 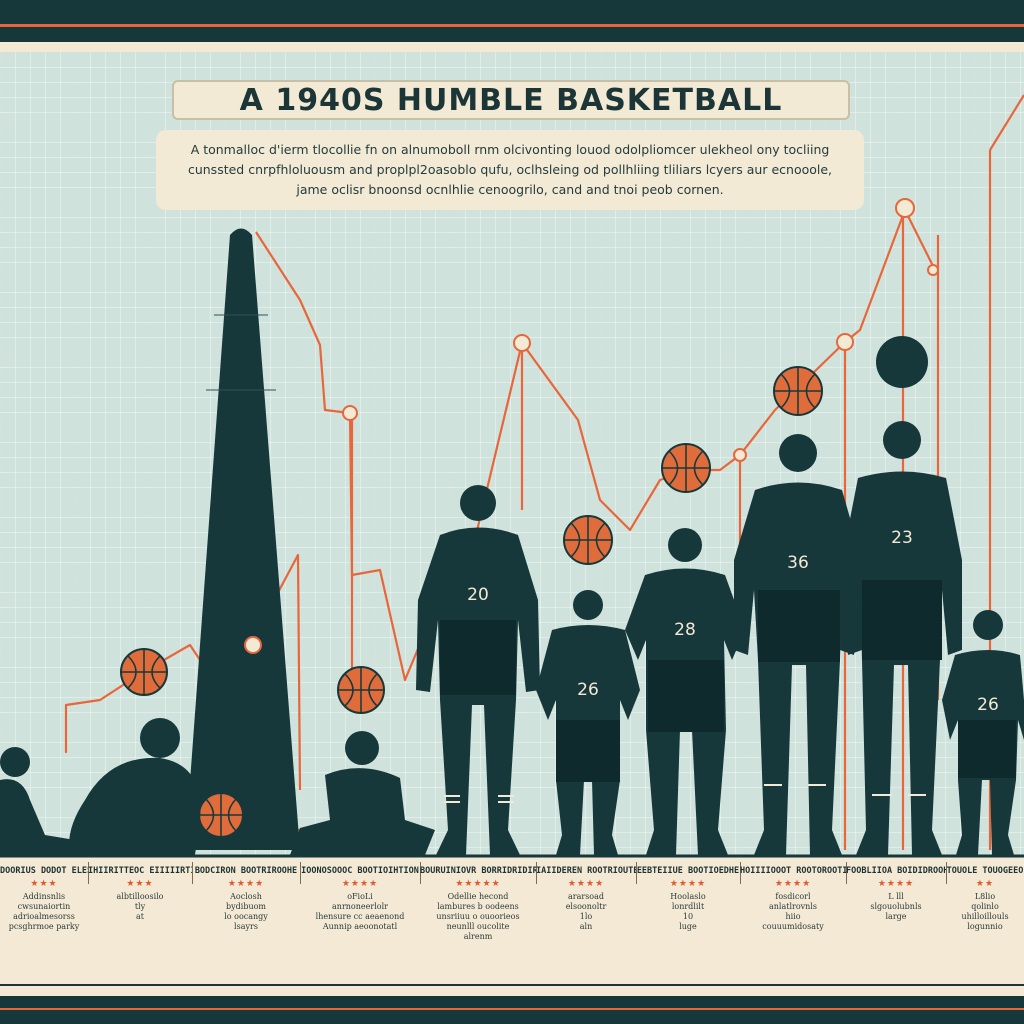 I want to click on label-description: Hoolaslo lonrdlilt 10 luge, so click(x=688, y=911).